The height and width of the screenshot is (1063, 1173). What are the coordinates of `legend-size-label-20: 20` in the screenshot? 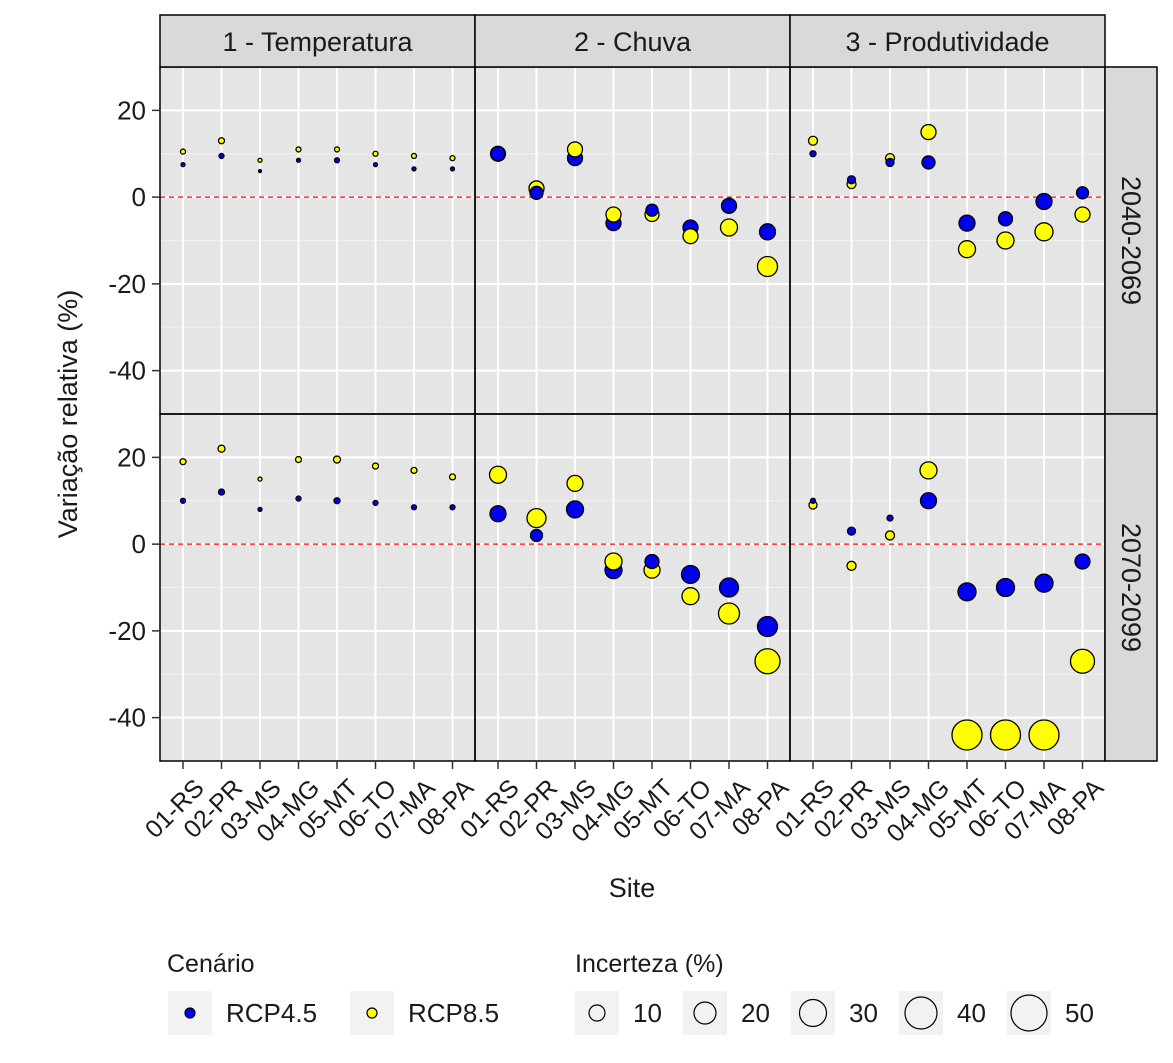 It's located at (755, 1013).